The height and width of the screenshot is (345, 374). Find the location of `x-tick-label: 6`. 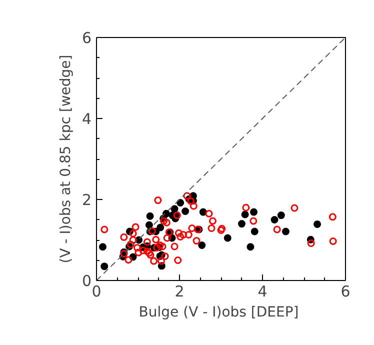

x-tick-label: 6 is located at coordinates (345, 291).